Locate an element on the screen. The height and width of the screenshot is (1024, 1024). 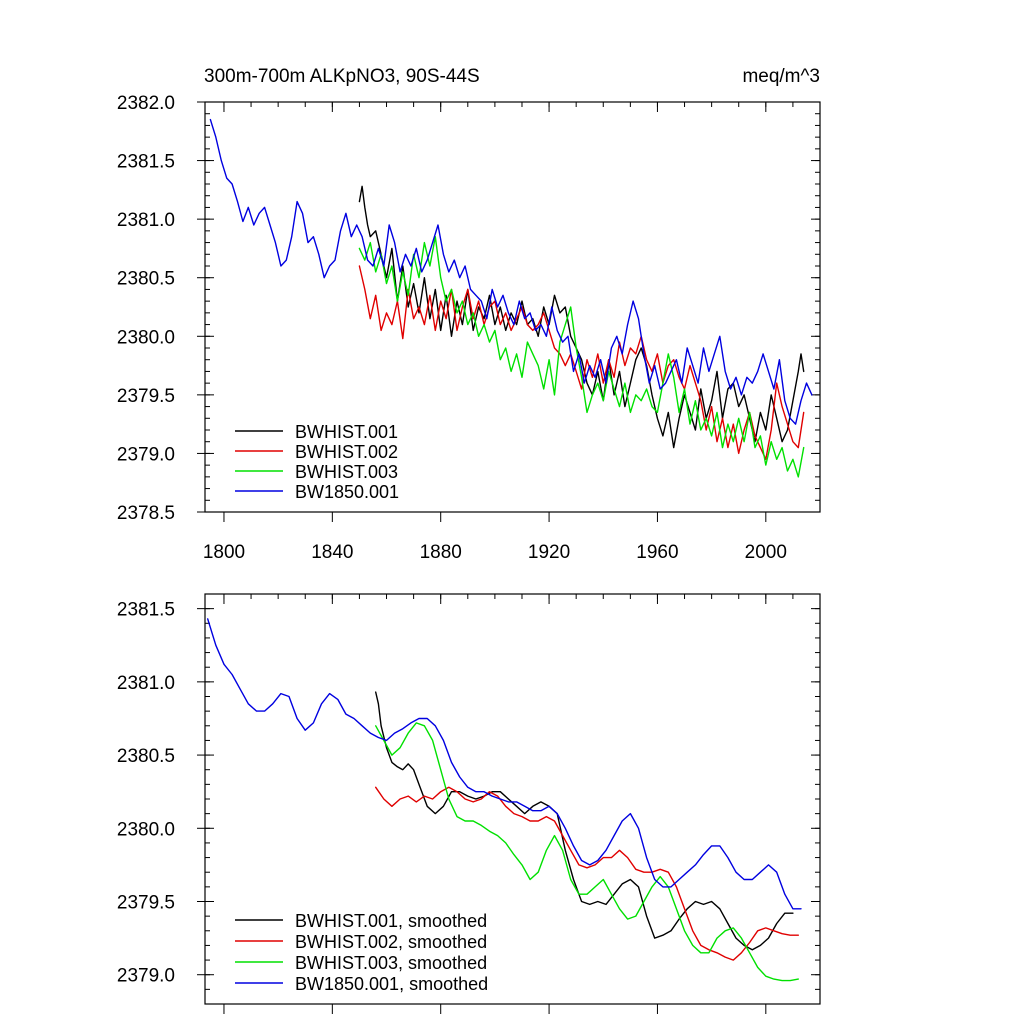
legend-entry: BWHIST.003, smoothed is located at coordinates (361, 963).